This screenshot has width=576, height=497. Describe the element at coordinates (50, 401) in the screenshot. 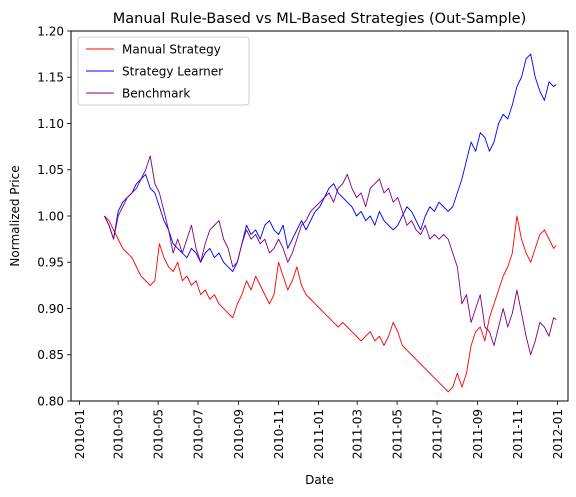

I see `y-tick-label: 0.80` at that location.